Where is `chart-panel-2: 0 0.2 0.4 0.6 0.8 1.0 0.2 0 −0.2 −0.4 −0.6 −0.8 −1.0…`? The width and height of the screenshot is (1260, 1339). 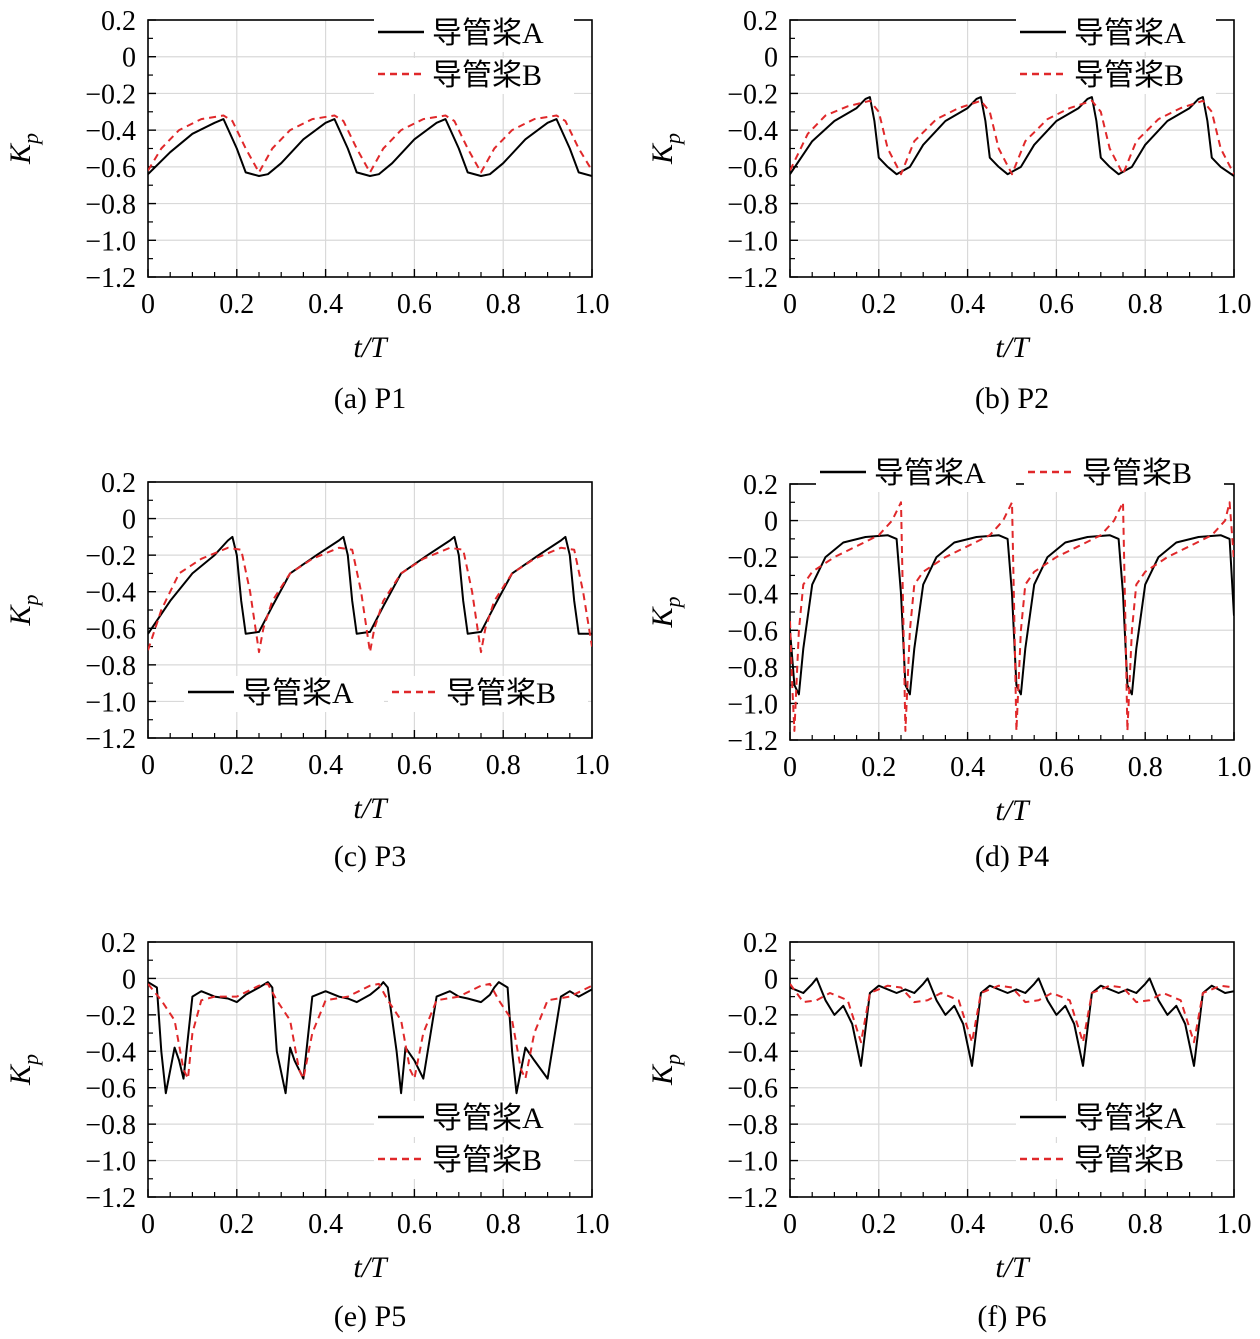
chart-panel-2: 0 0.2 0.4 0.6 0.8 1.0 0.2 0 −0.2 −0.4 −0.6 −0.8 −1.0… is located at coordinates (949, 210).